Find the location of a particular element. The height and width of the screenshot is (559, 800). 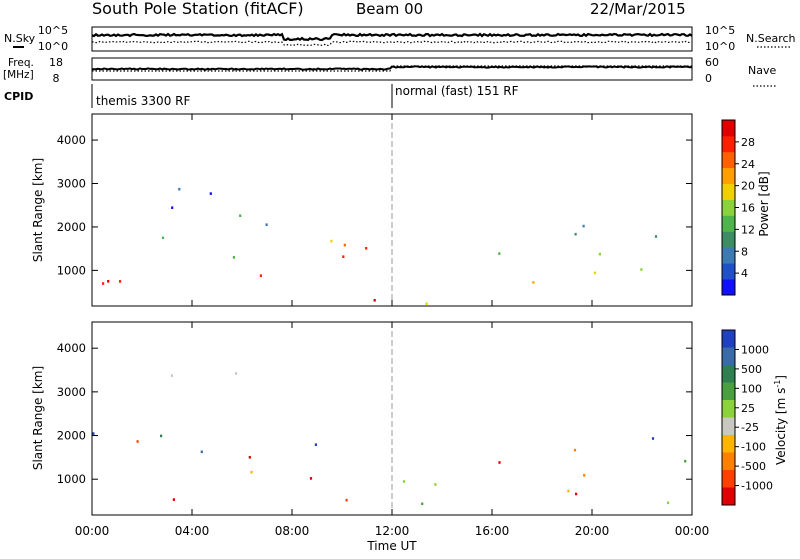

search-tick-bottom: 10^0 is located at coordinates (720, 46).